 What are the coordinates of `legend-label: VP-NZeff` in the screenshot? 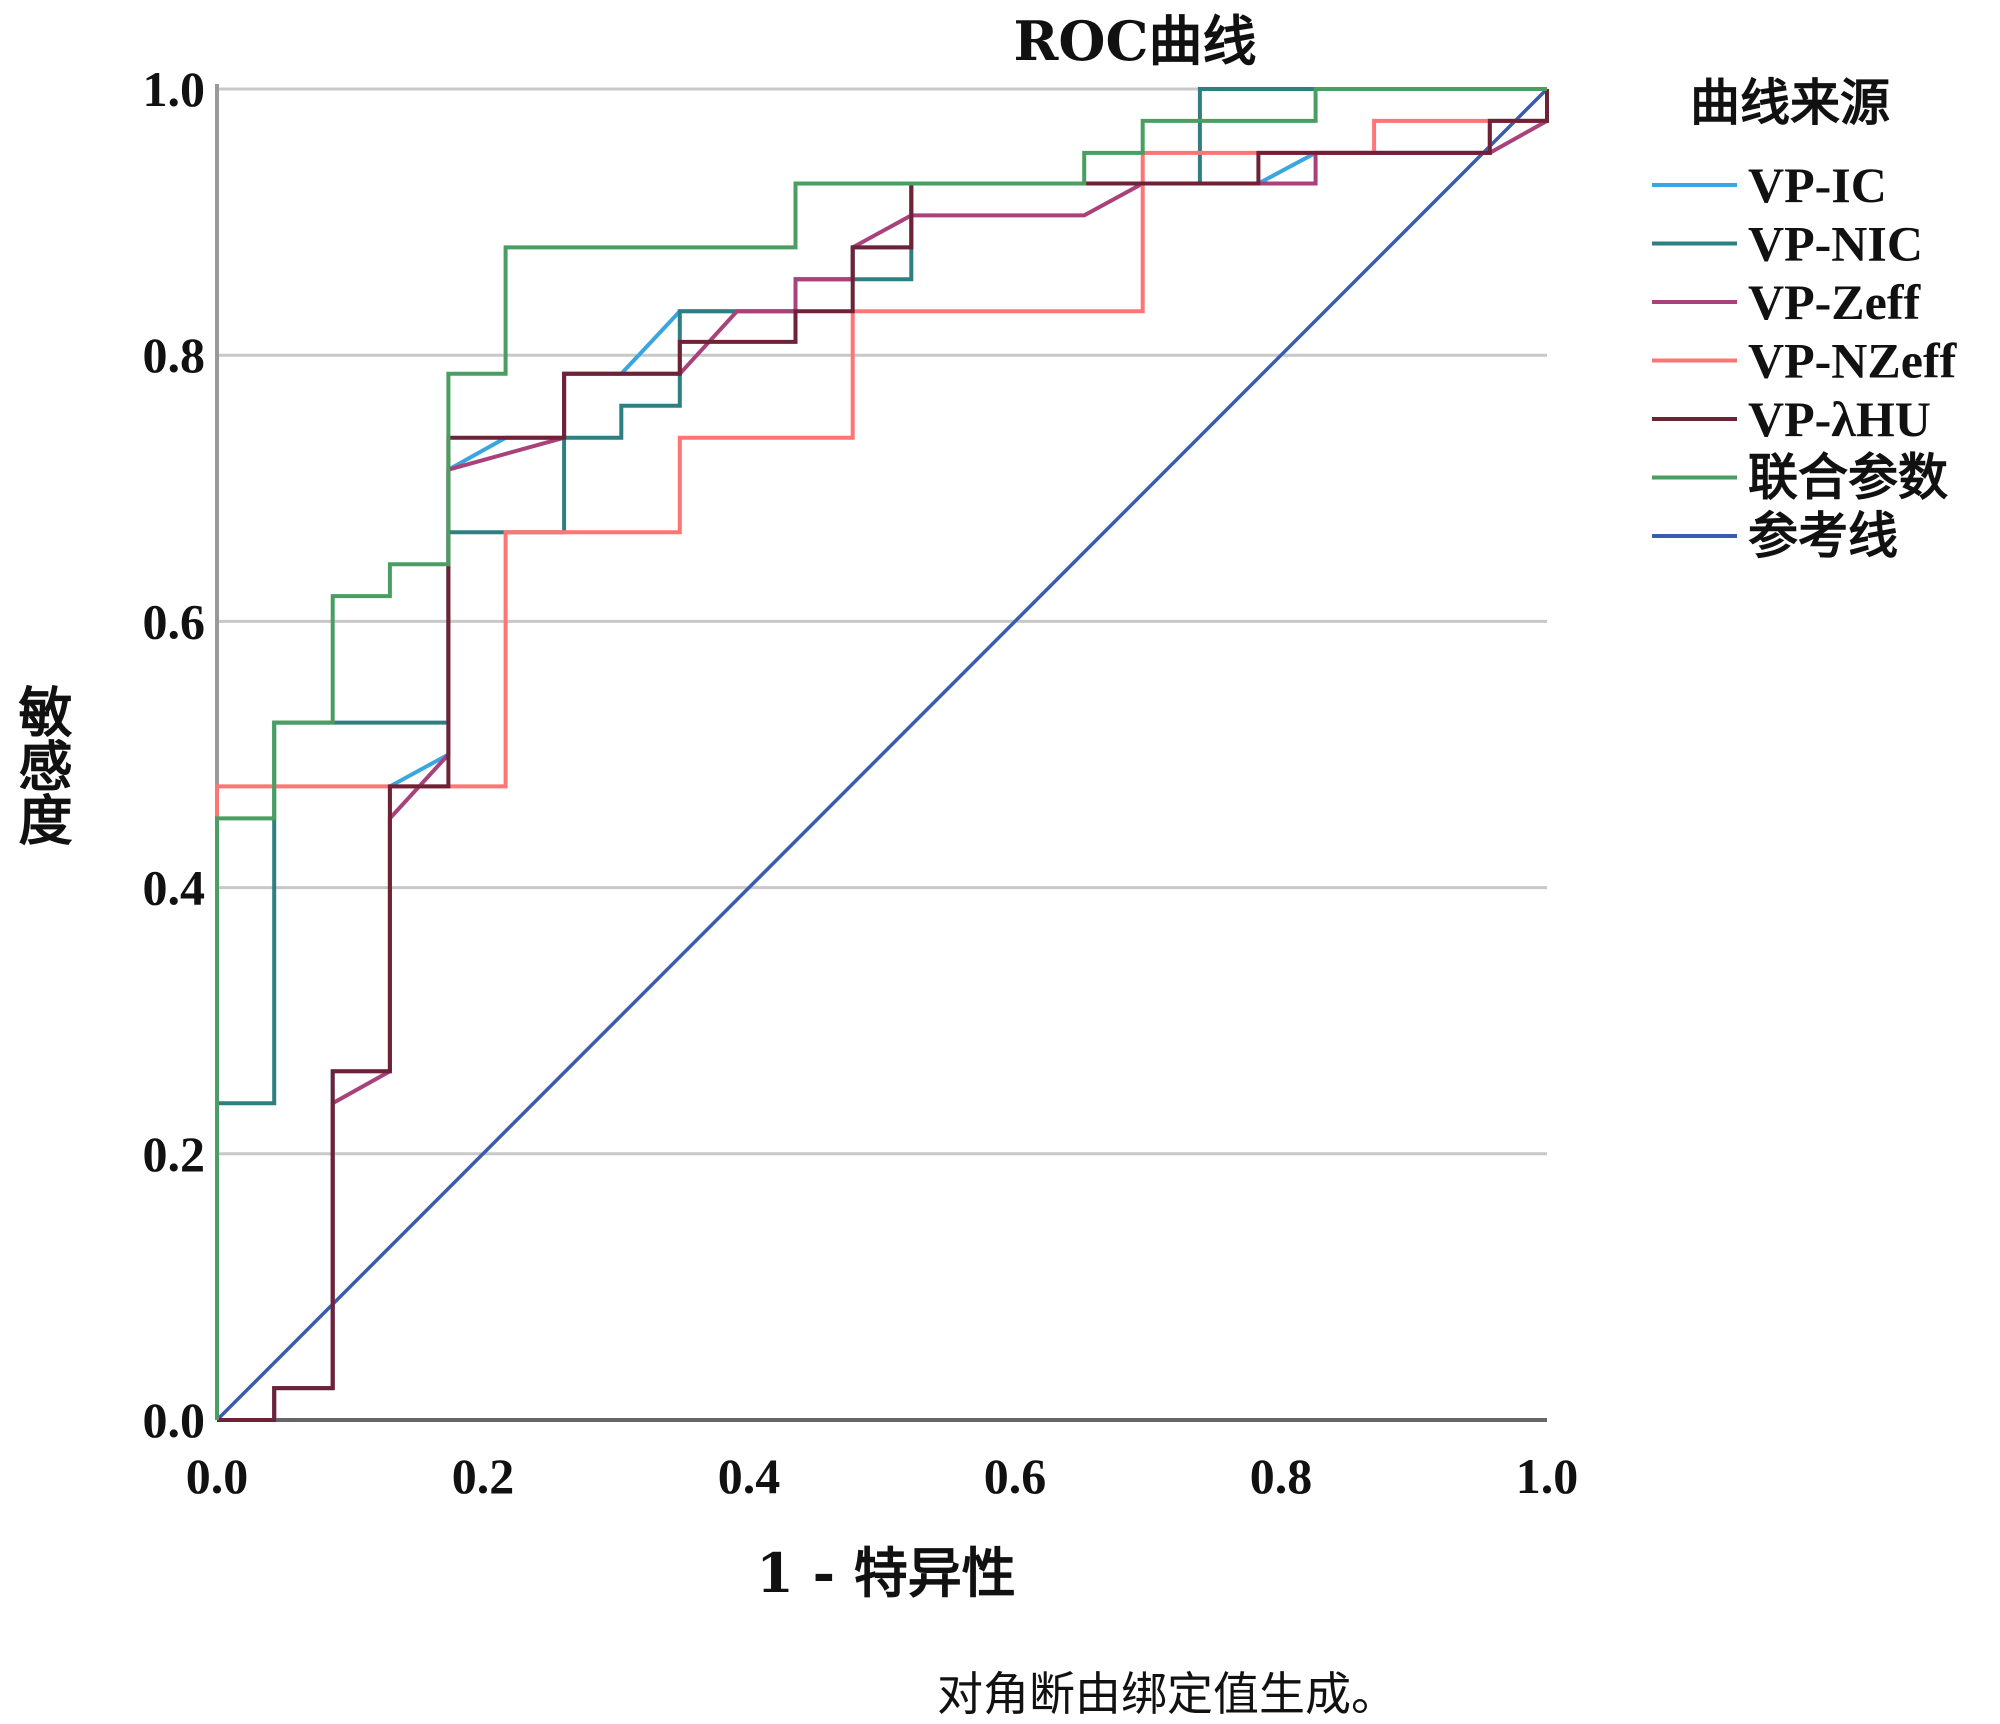 It's located at (1853, 361).